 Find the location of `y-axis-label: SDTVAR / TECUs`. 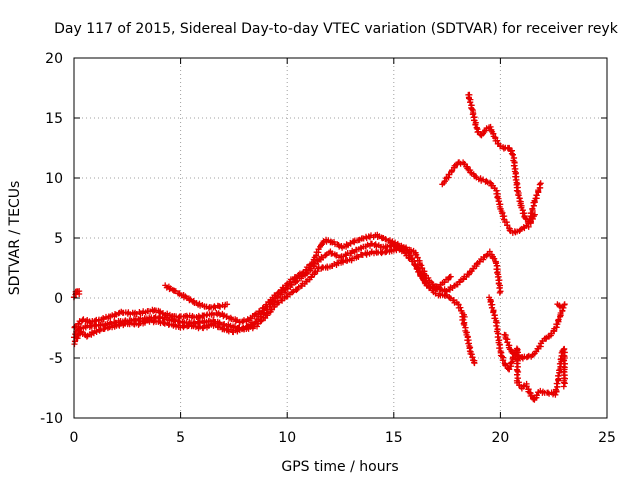

y-axis-label: SDTVAR / TECUs is located at coordinates (15, 238).